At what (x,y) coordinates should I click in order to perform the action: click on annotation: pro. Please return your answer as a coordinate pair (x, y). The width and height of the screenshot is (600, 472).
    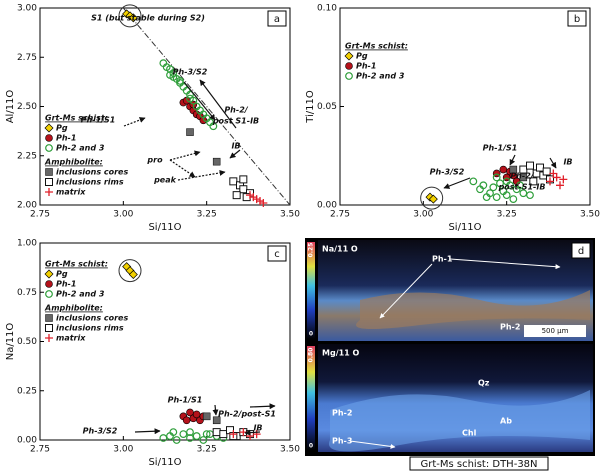
    Looking at the image, I should click on (154, 160).